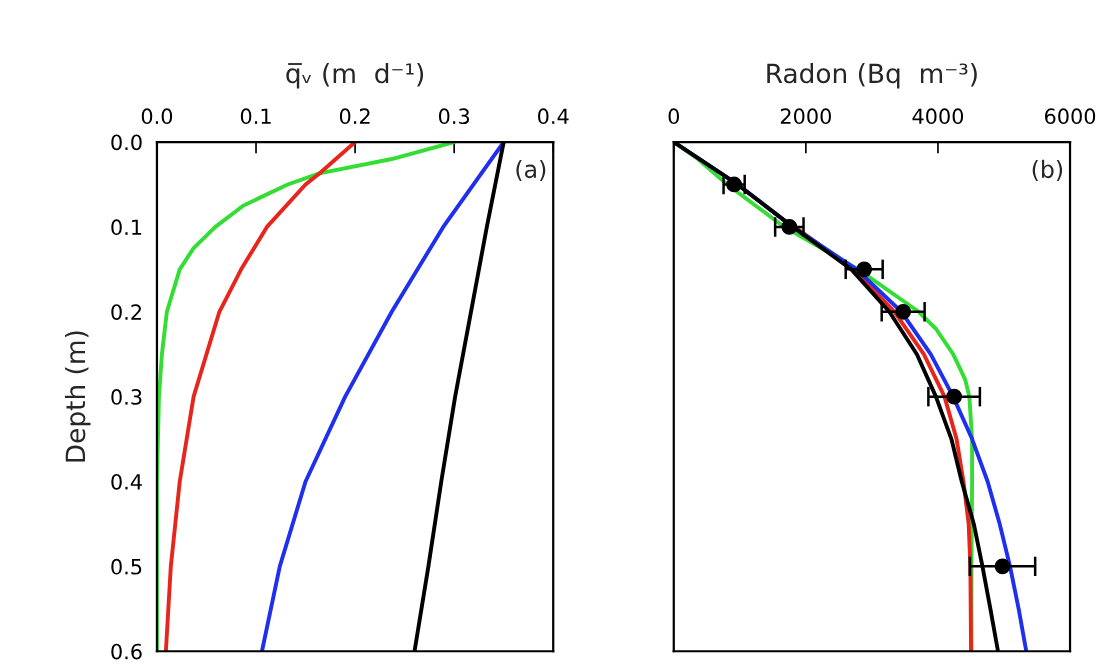  I want to click on annotation: (b), so click(1047, 170).